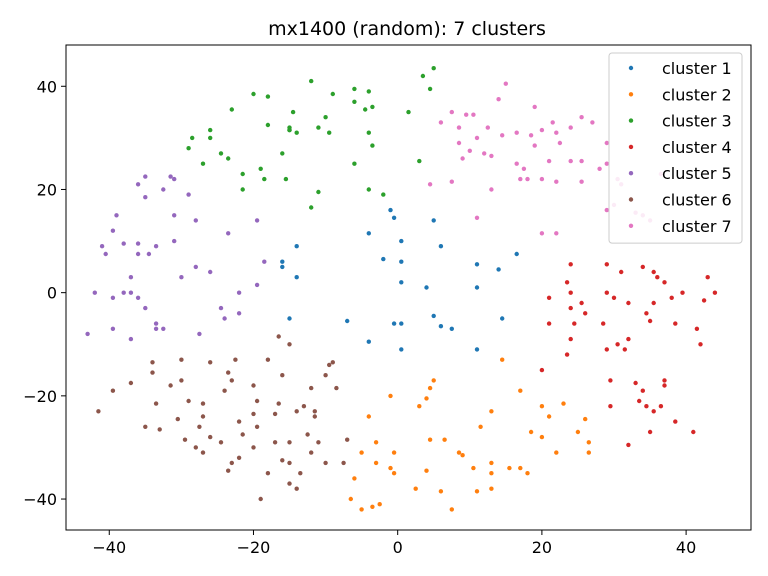 The width and height of the screenshot is (768, 576). Describe the element at coordinates (52, 293) in the screenshot. I see `y-tick-label: 0` at that location.